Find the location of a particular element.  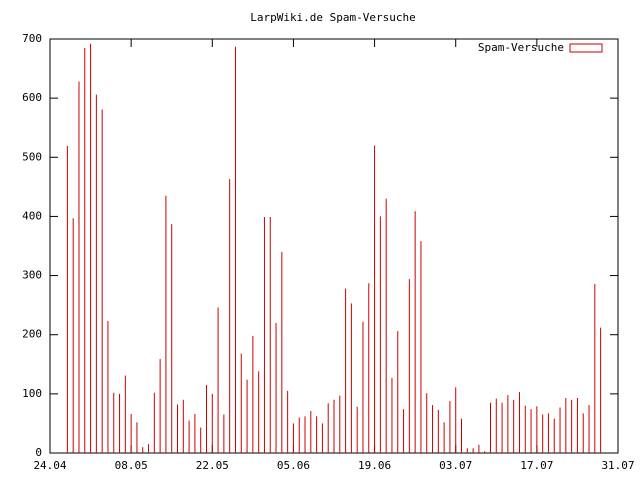

legend-swatch is located at coordinates (586, 48).